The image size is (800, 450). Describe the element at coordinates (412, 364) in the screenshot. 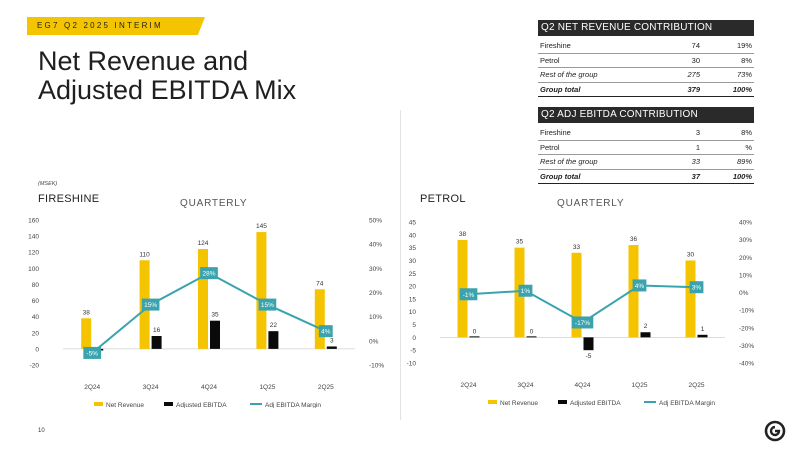

I see `y-tick-label: -10` at that location.